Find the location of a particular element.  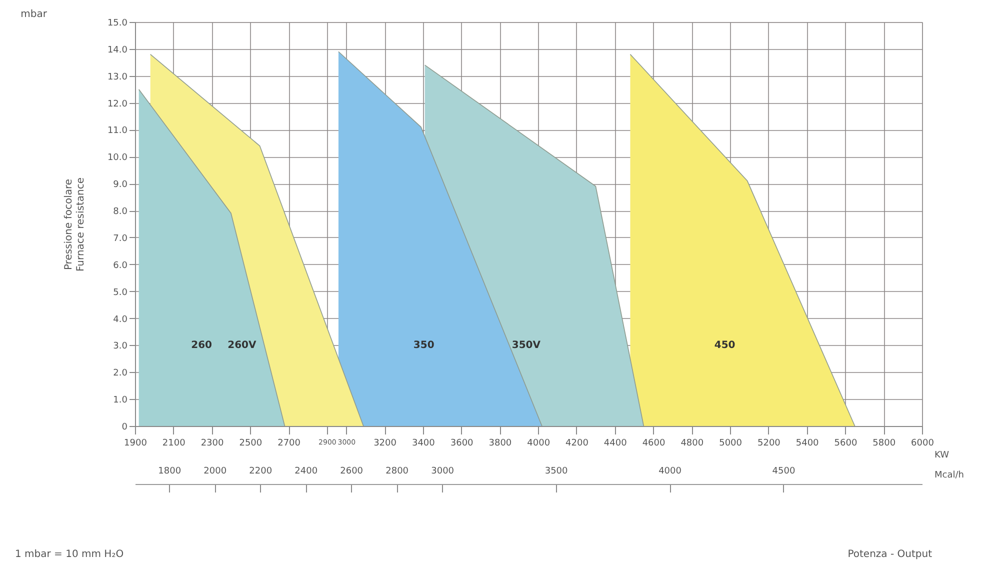

series-label: 450 is located at coordinates (725, 346).